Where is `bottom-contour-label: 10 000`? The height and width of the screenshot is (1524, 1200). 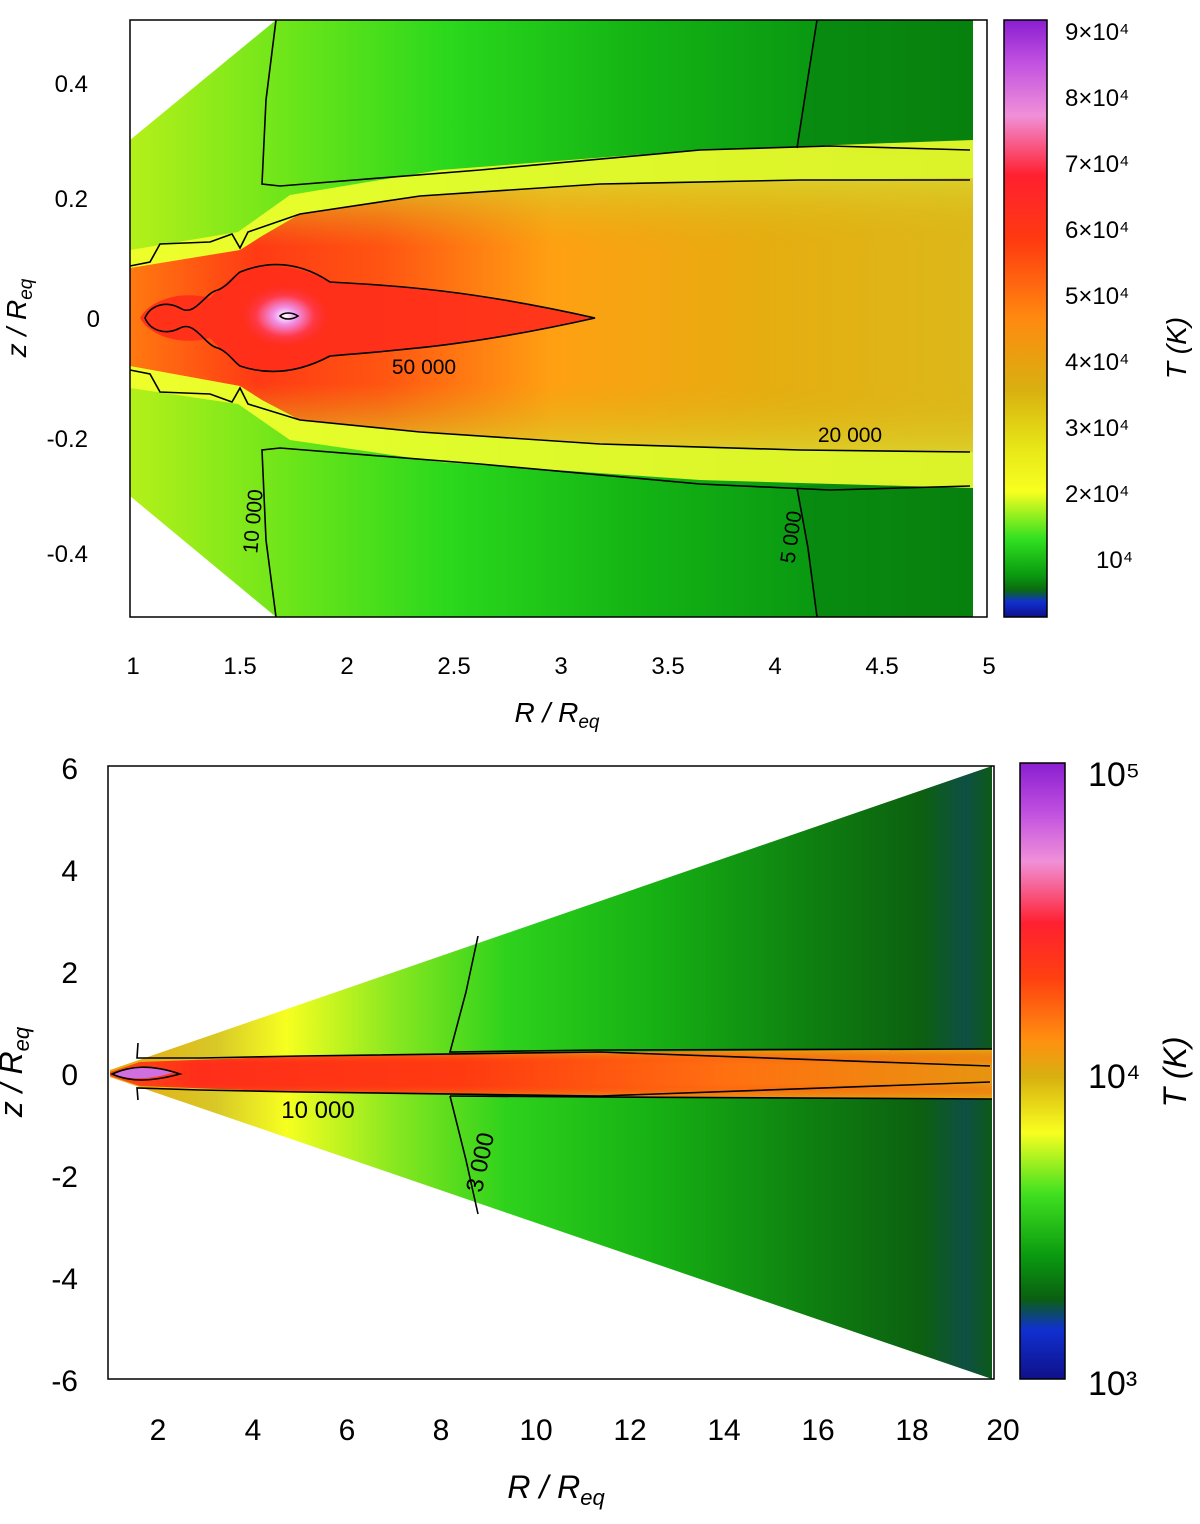
bottom-contour-label: 10 000 is located at coordinates (317, 1110).